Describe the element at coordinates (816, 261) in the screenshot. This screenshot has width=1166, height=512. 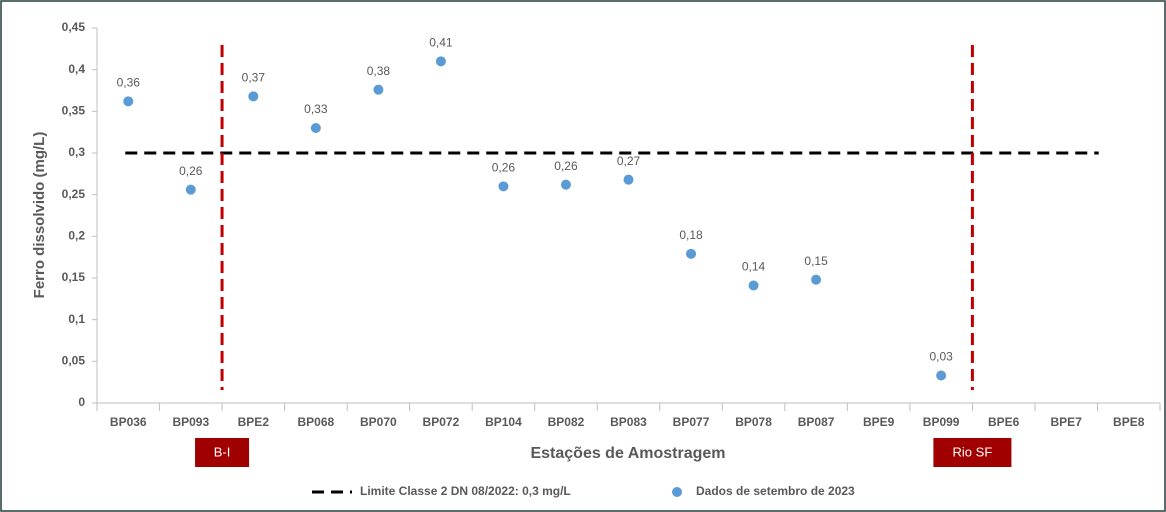
I see `data-label: 0,15` at that location.